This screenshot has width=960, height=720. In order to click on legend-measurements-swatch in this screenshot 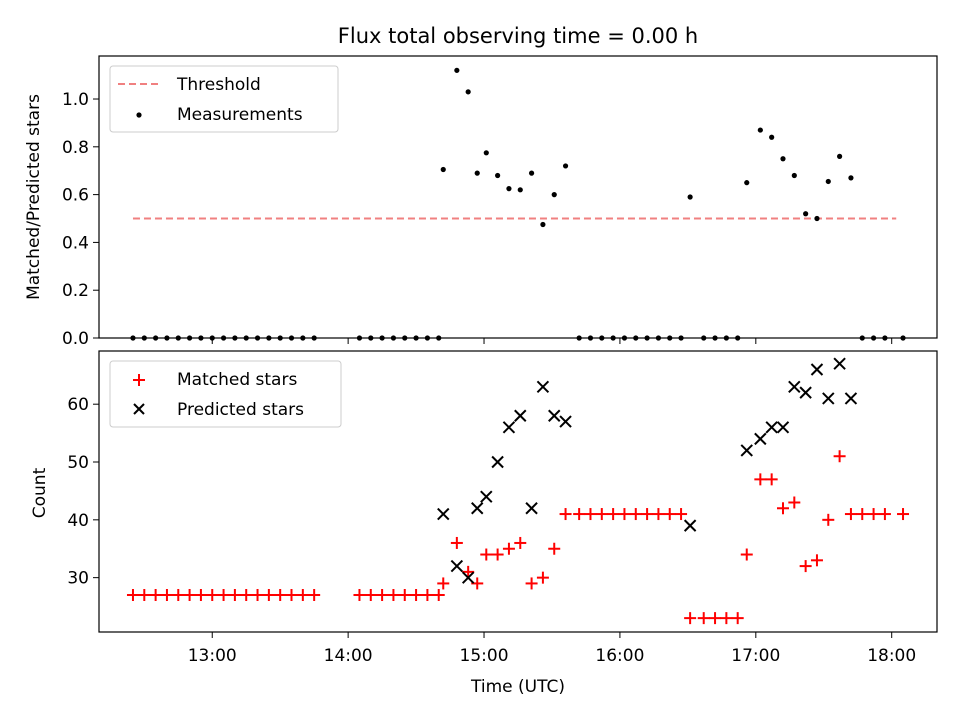, I will do `click(139, 115)`.